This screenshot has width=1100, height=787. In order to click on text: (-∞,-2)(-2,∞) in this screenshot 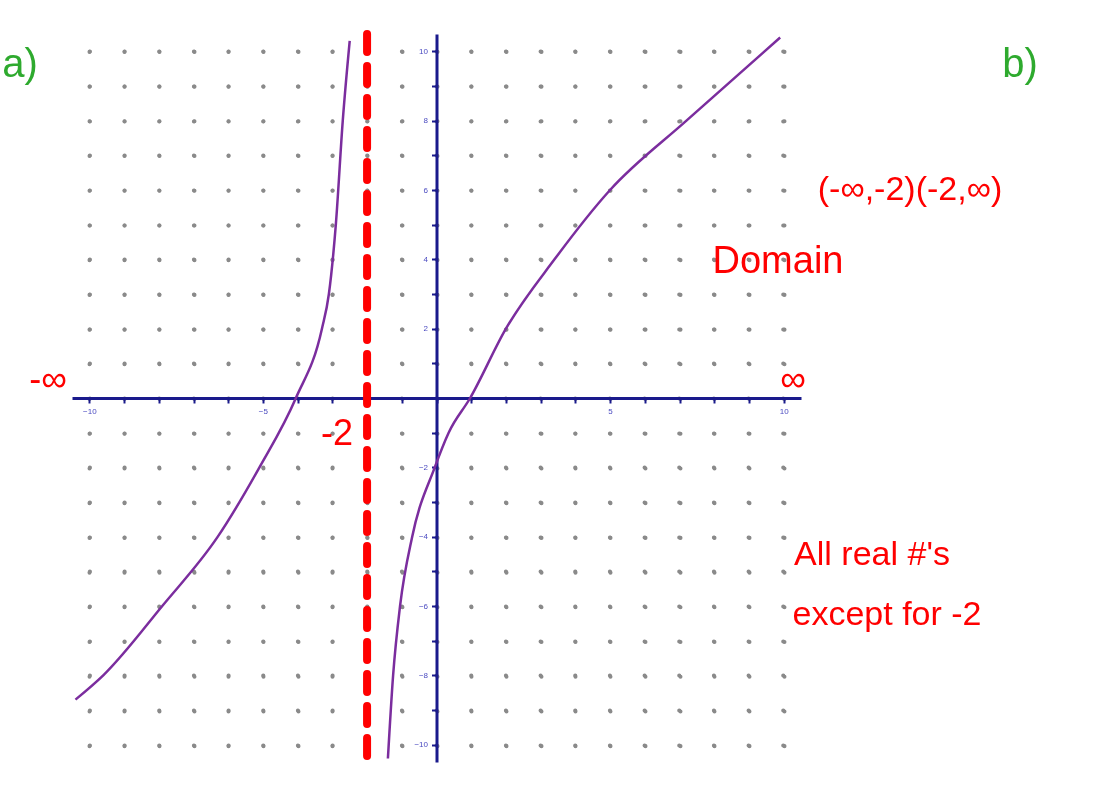, I will do `click(910, 188)`.